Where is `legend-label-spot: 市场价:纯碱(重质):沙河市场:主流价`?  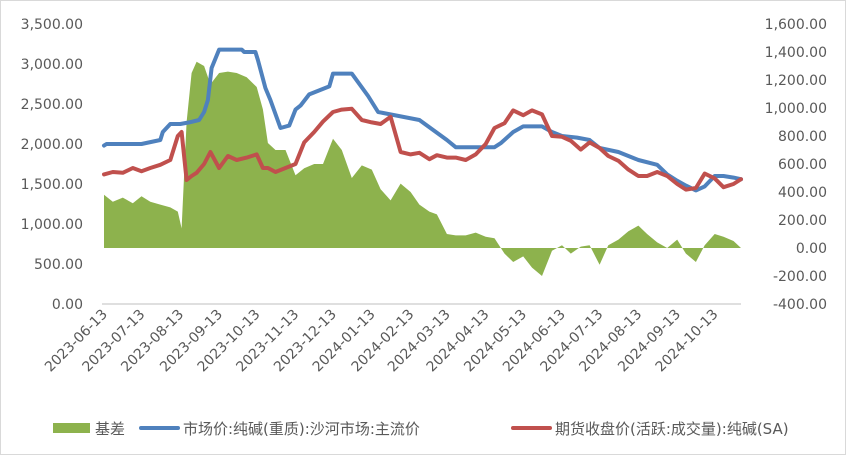 legend-label-spot: 市场价:纯碱(重质):沙河市场:主流价 is located at coordinates (301, 429).